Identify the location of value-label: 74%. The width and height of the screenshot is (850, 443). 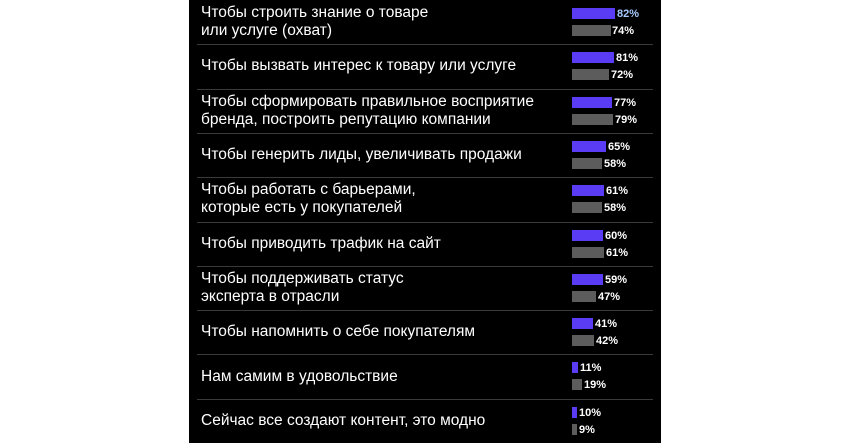
(623, 31).